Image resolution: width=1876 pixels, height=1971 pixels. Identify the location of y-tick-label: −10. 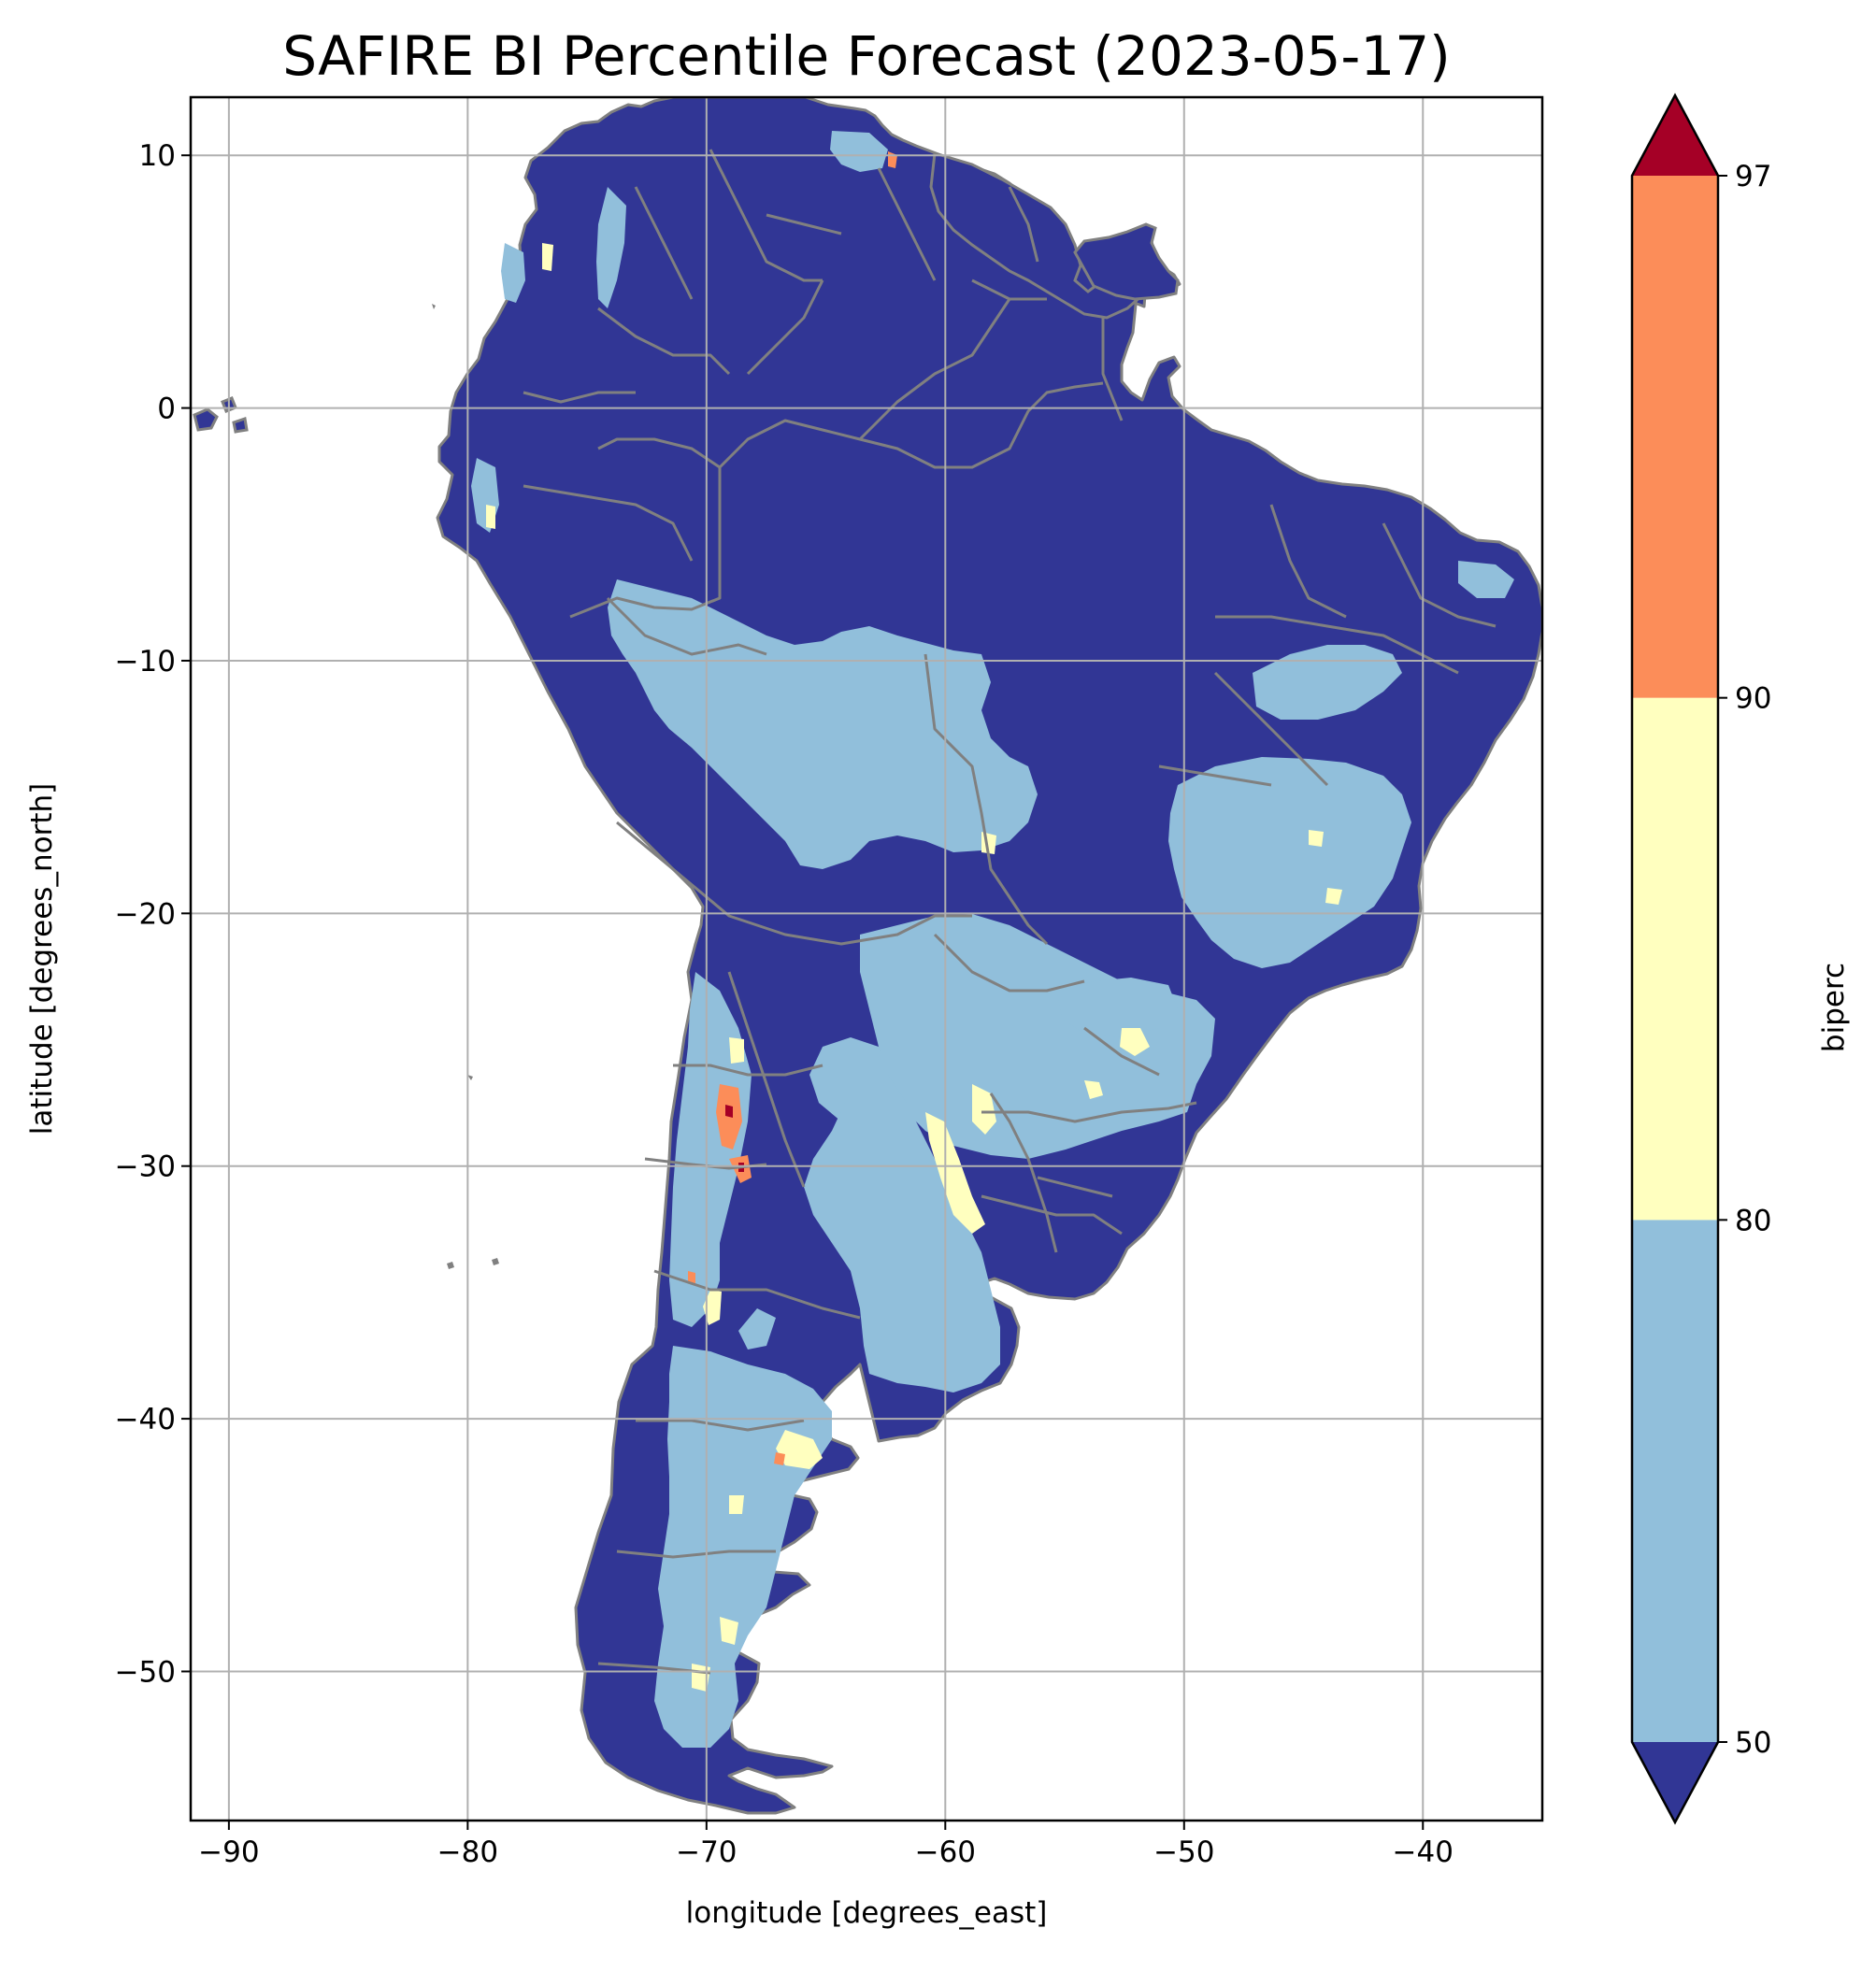
(146, 661).